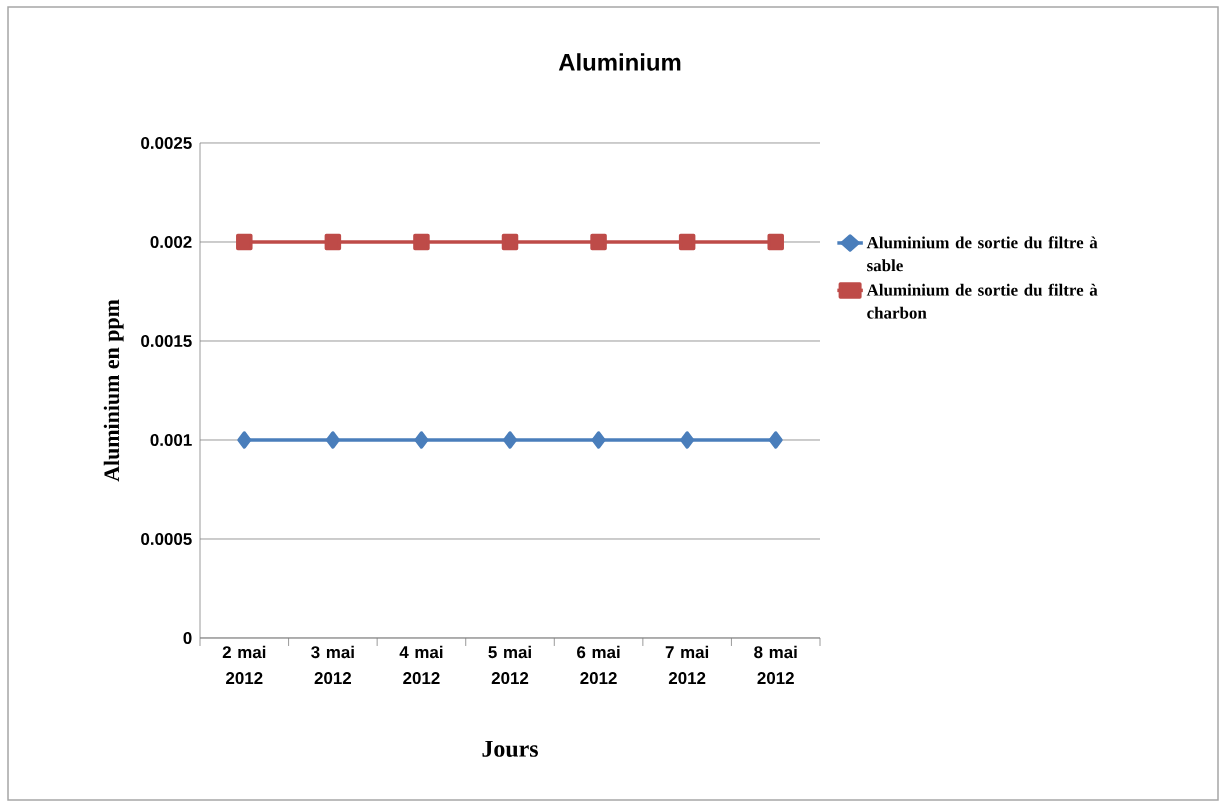  Describe the element at coordinates (171, 241) in the screenshot. I see `y-tick-label: 0.002` at that location.